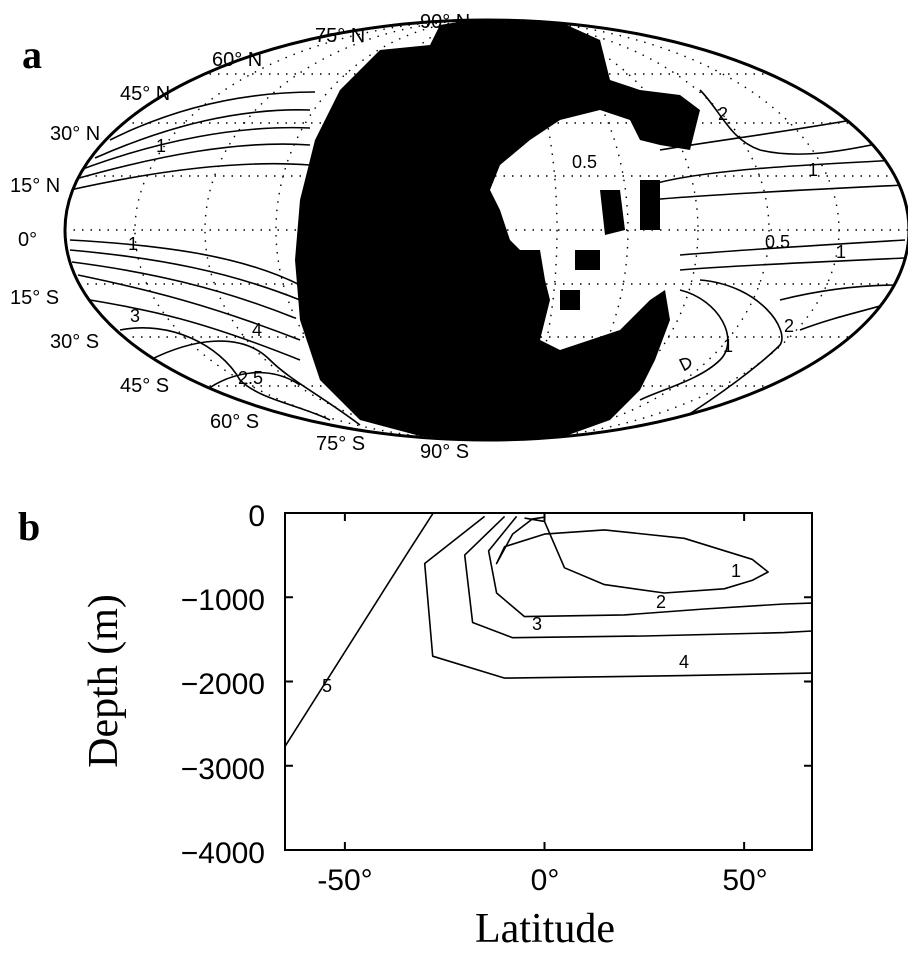 This screenshot has height=954, width=908. What do you see at coordinates (256, 516) in the screenshot?
I see `y-tick-label-0: 0` at bounding box center [256, 516].